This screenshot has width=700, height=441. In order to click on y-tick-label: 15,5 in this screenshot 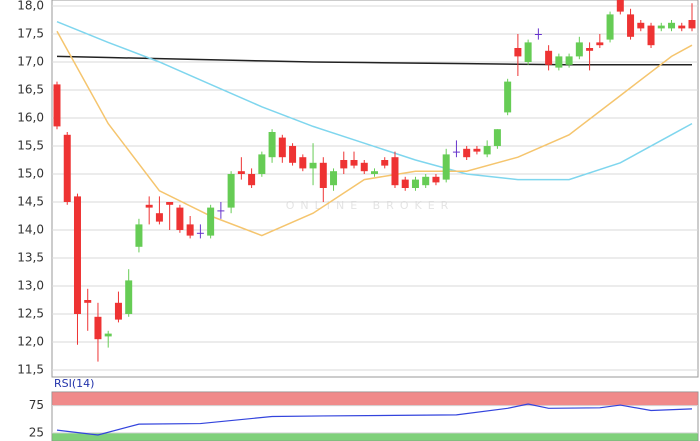, I will do `click(30, 146)`.